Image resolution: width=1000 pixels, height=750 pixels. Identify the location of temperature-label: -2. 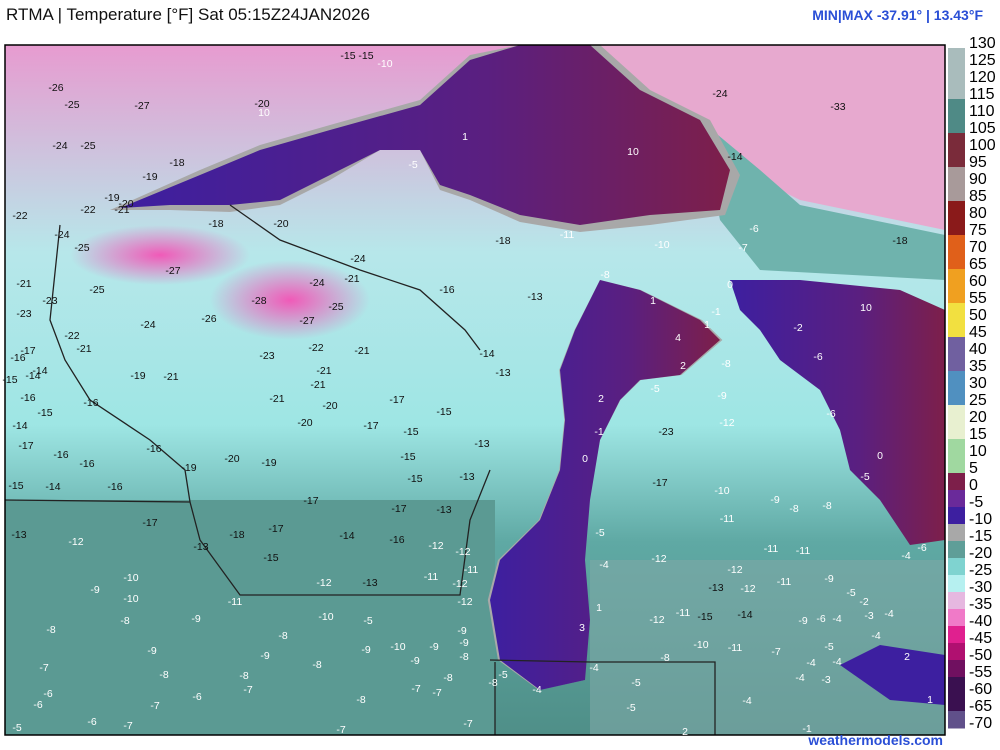
(863, 602).